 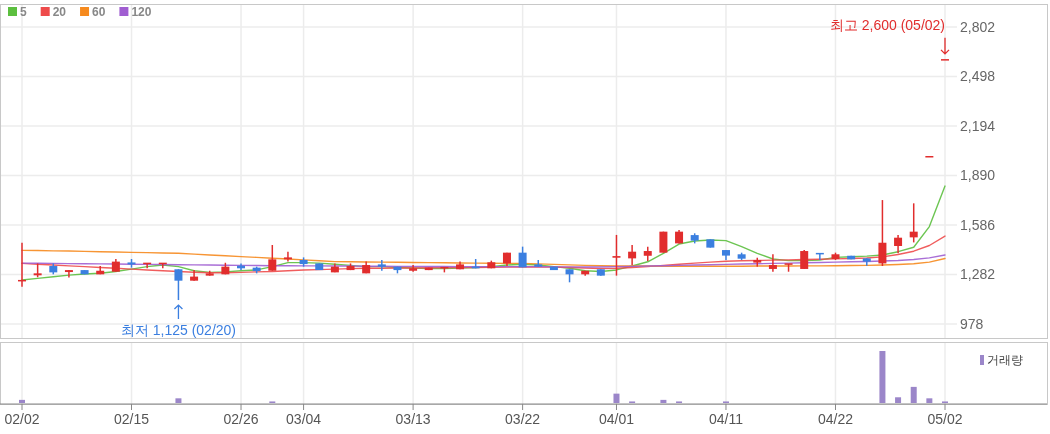 I want to click on y-tick-label: 1,586, so click(x=978, y=224).